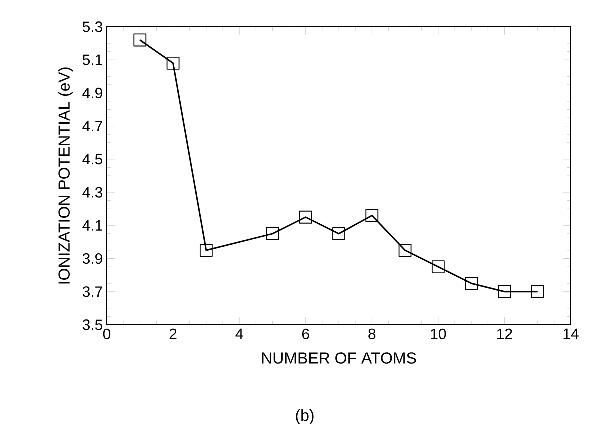 This screenshot has height=433, width=590. What do you see at coordinates (92, 225) in the screenshot?
I see `y-tick-label: 4.1` at bounding box center [92, 225].